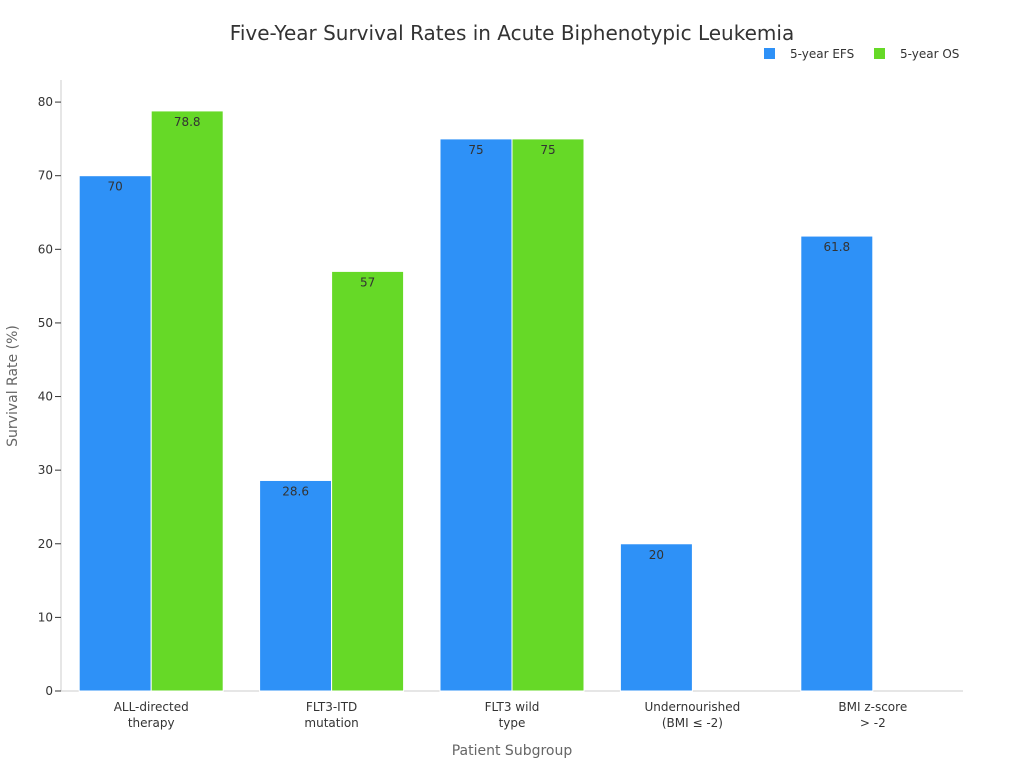 This screenshot has height=768, width=1024. What do you see at coordinates (45, 397) in the screenshot?
I see `y-tick-label: 40` at bounding box center [45, 397].